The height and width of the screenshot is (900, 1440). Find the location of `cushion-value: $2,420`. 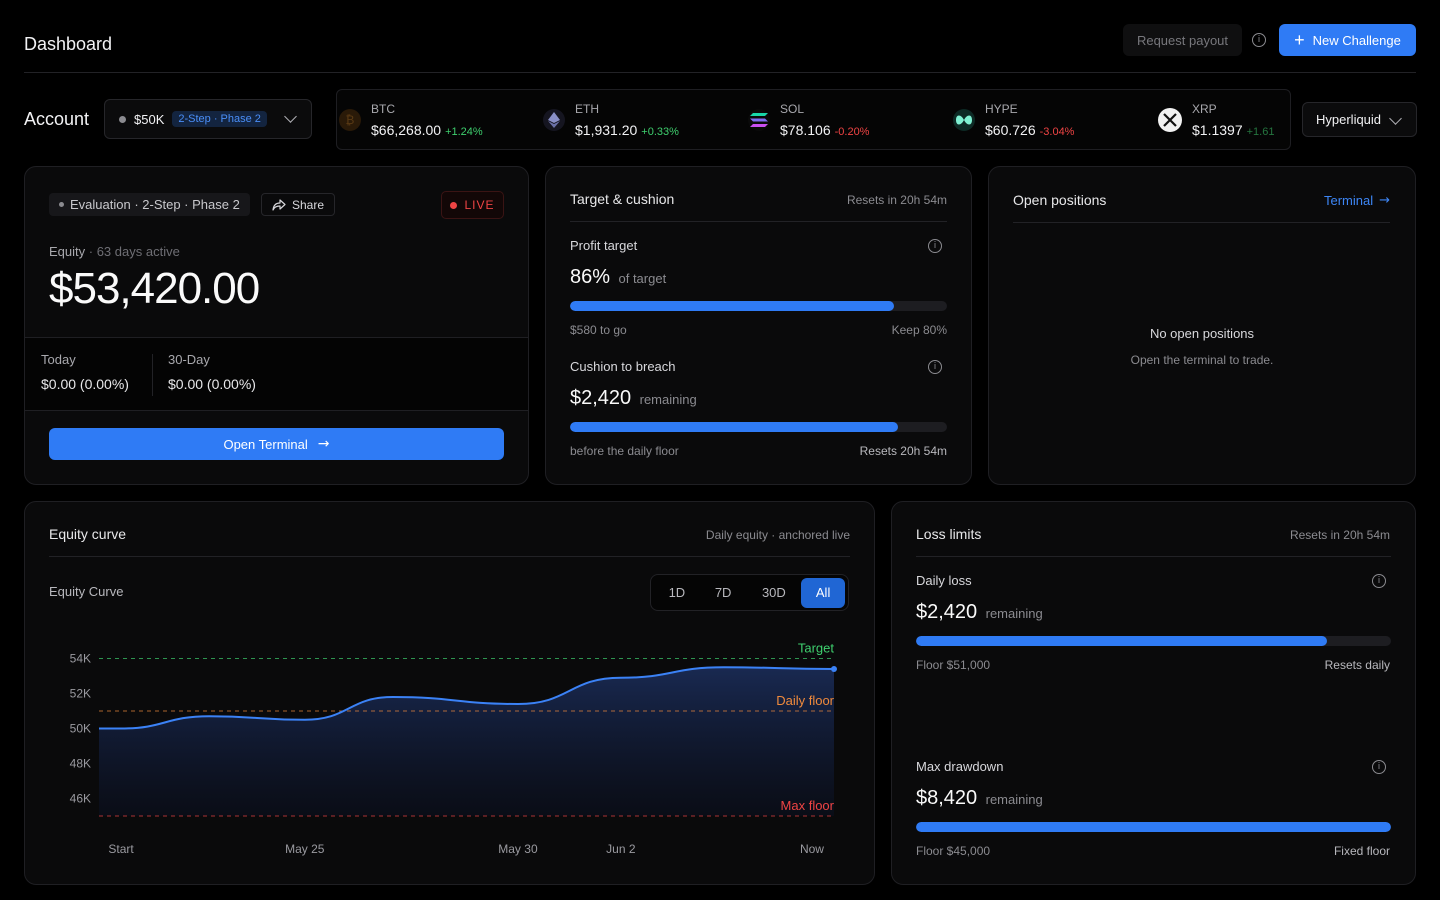

cushion-value: $2,420 is located at coordinates (601, 398).